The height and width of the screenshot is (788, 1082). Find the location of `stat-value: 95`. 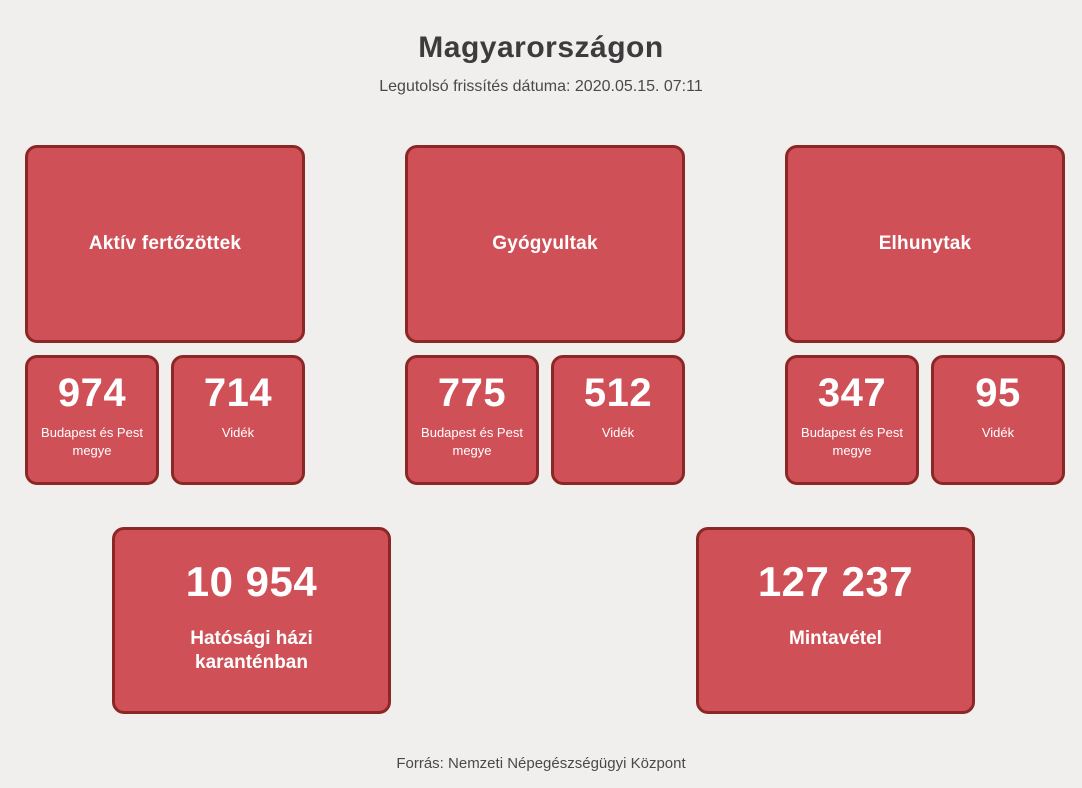

stat-value: 95 is located at coordinates (998, 393).